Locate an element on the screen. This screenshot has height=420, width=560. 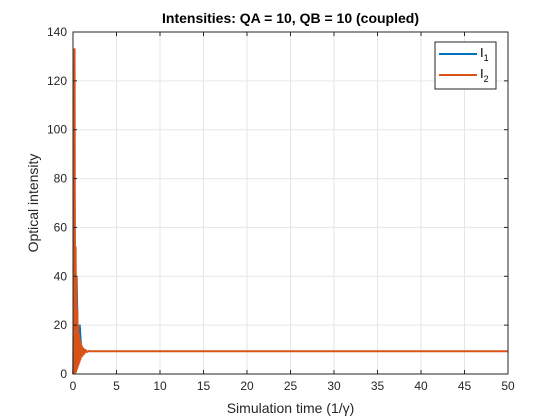
x-tick-label: 5 is located at coordinates (116, 386).